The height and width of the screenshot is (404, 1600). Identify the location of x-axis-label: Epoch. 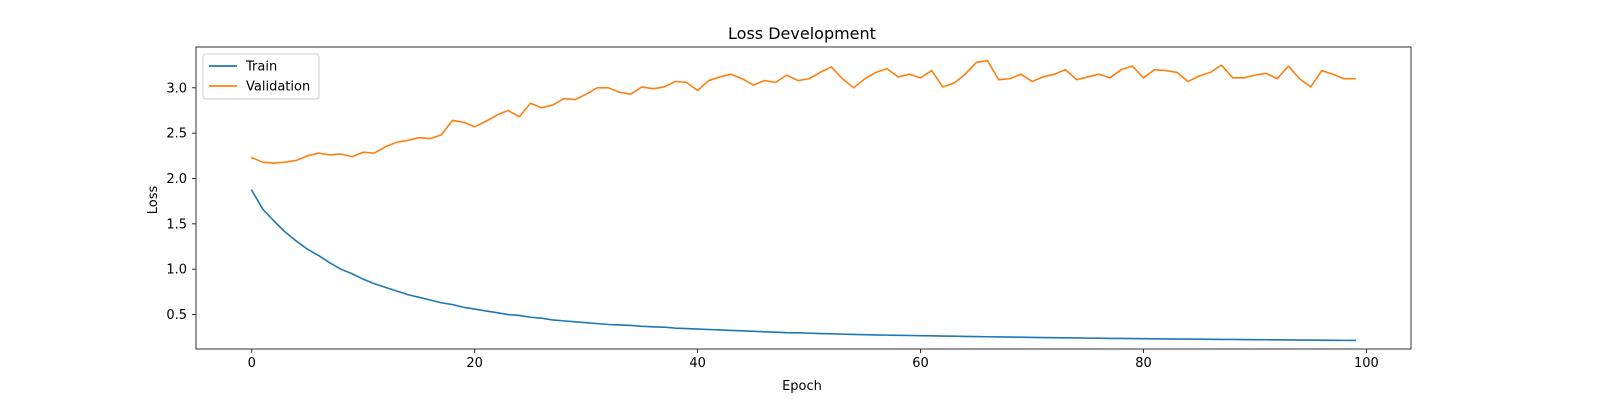
(802, 386).